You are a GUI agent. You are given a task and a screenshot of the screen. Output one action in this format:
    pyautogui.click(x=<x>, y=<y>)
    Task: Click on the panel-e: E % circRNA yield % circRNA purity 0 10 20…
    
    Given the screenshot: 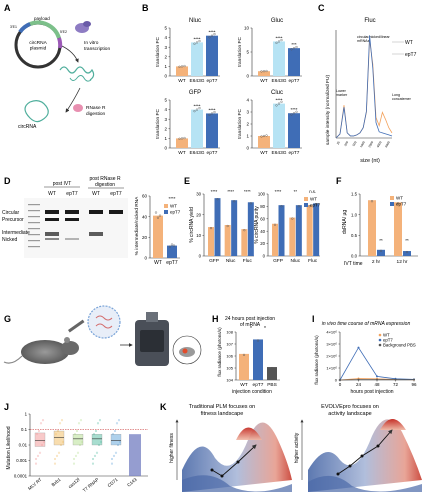 What is the action you would take?
    pyautogui.click(x=252, y=220)
    